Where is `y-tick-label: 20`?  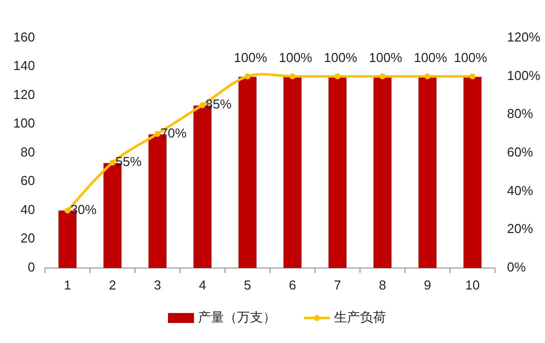
y-tick-label: 20 is located at coordinates (27, 238).